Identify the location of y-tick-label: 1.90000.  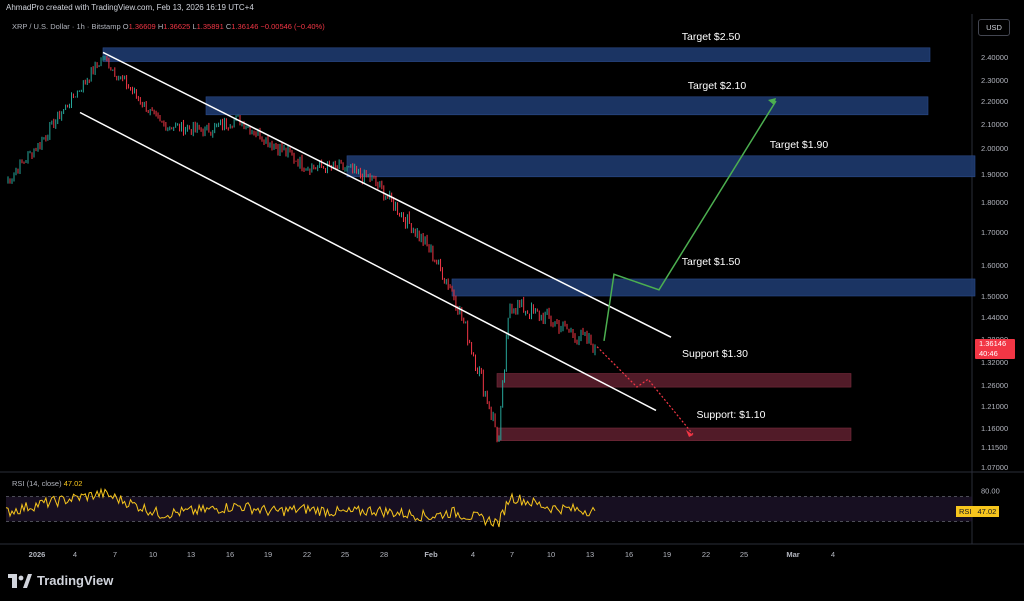
(994, 174).